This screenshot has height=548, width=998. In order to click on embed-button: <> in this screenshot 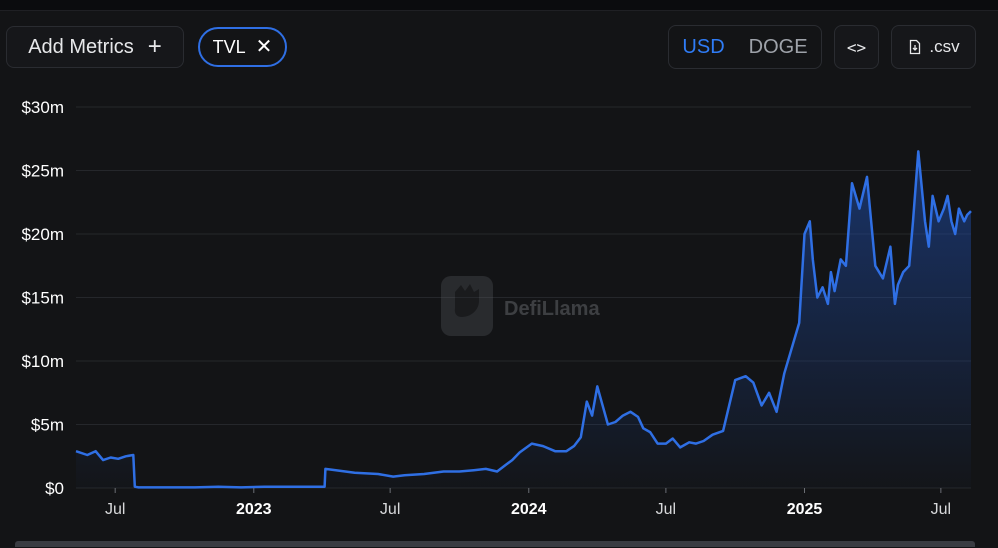, I will do `click(856, 47)`.